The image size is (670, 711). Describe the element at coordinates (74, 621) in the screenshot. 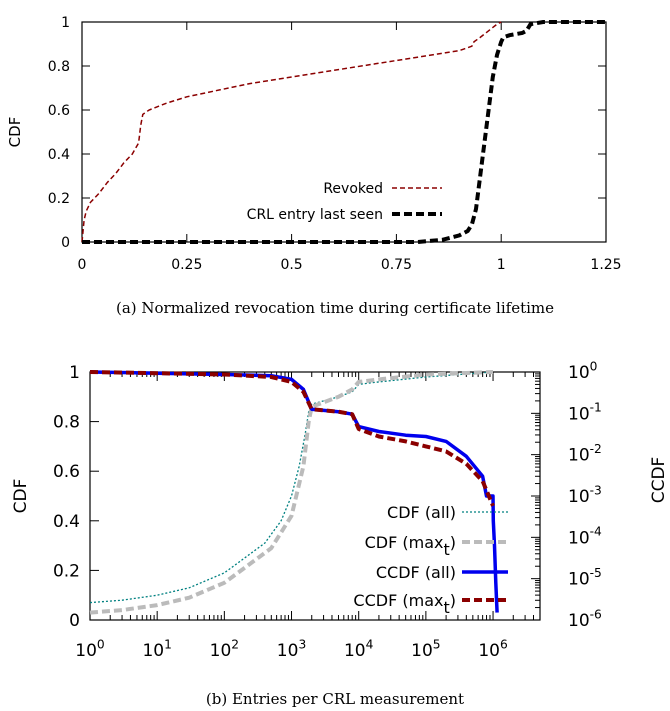

I see `chart-b-y-tick-label: 0` at that location.